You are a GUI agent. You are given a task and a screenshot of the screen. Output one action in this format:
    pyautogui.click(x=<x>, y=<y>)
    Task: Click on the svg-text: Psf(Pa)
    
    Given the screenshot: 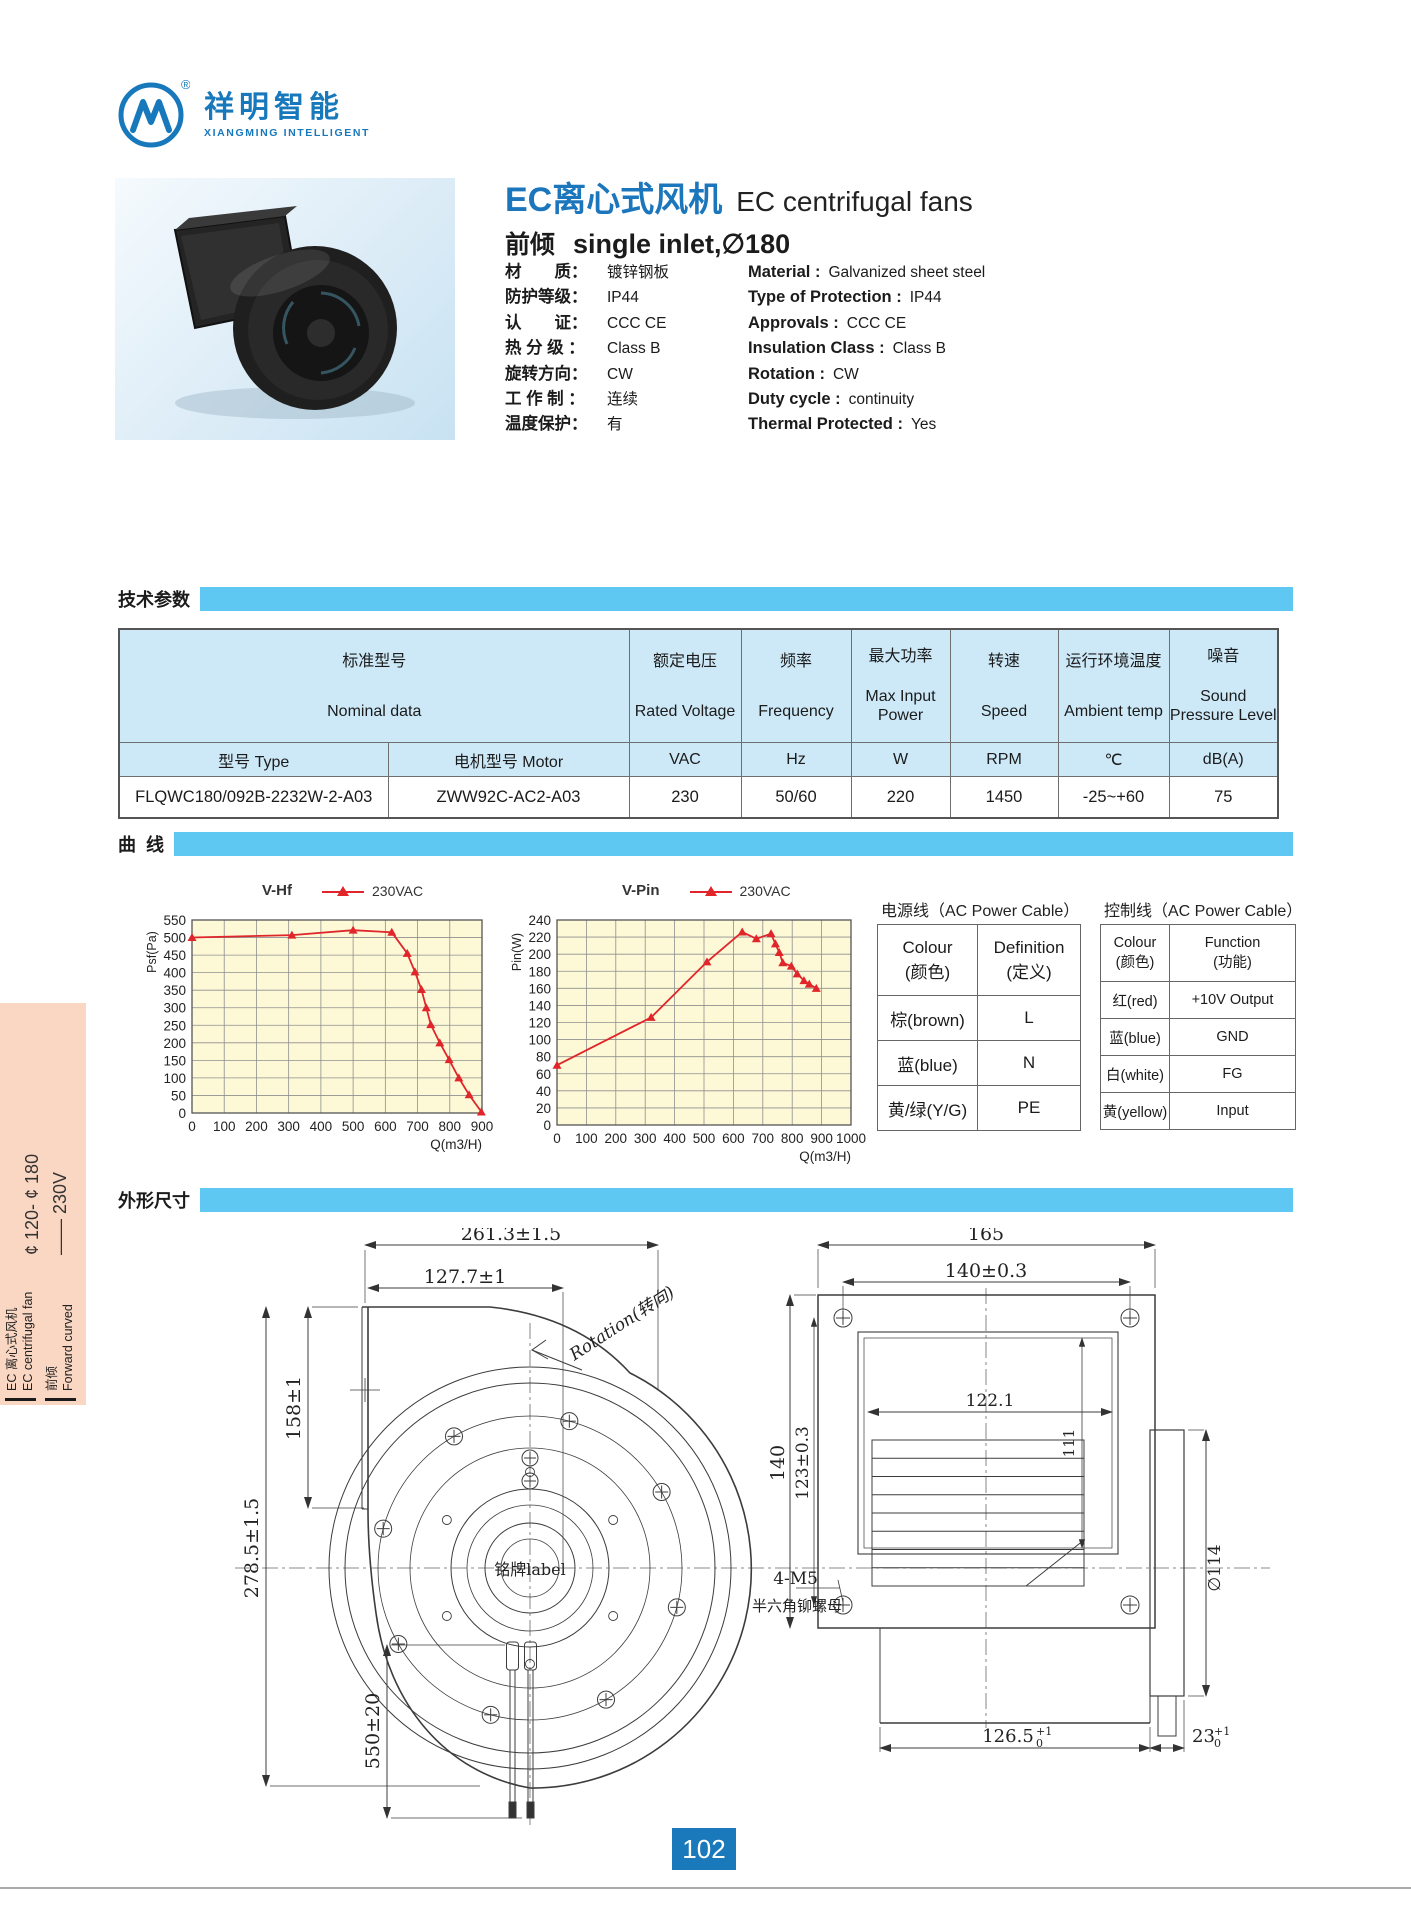 What is the action you would take?
    pyautogui.click(x=152, y=952)
    